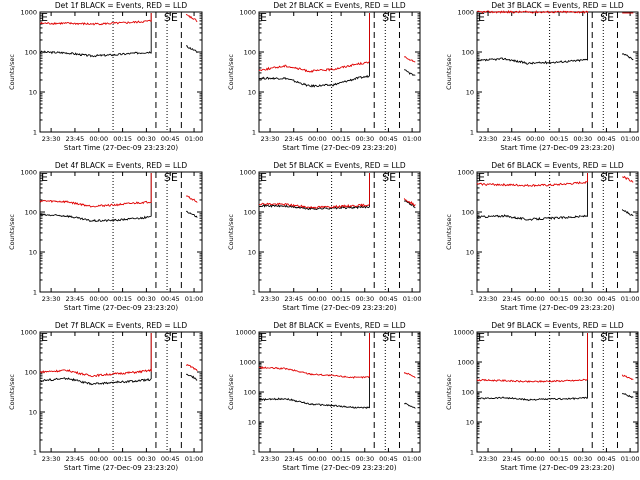 The width and height of the screenshot is (640, 480). Describe the element at coordinates (557, 5) in the screenshot. I see `chart-title: Det 3f BLACK = Events, RED = LLD` at that location.